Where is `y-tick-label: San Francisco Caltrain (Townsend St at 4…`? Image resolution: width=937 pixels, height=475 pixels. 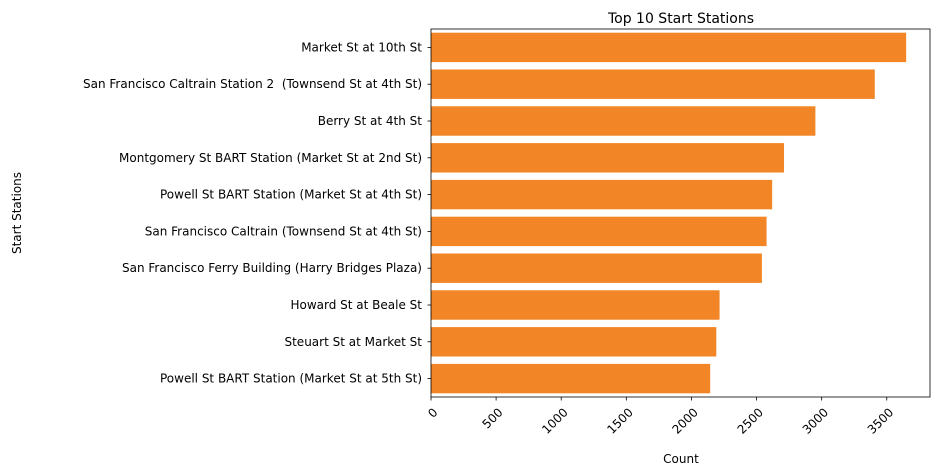 y-tick-label: San Francisco Caltrain (Townsend St at 4… is located at coordinates (283, 231).